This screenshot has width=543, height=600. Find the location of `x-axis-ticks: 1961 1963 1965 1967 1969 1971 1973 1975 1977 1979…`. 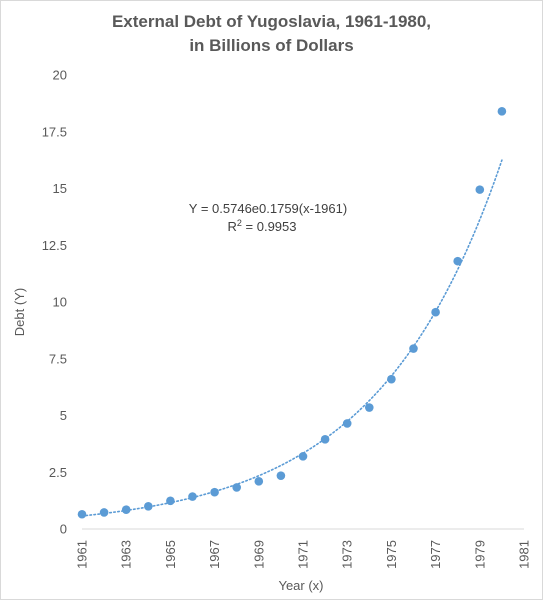

x-axis-ticks: 1961 1963 1965 1967 1969 1971 1973 1975 1977 1979… is located at coordinates (303, 554).